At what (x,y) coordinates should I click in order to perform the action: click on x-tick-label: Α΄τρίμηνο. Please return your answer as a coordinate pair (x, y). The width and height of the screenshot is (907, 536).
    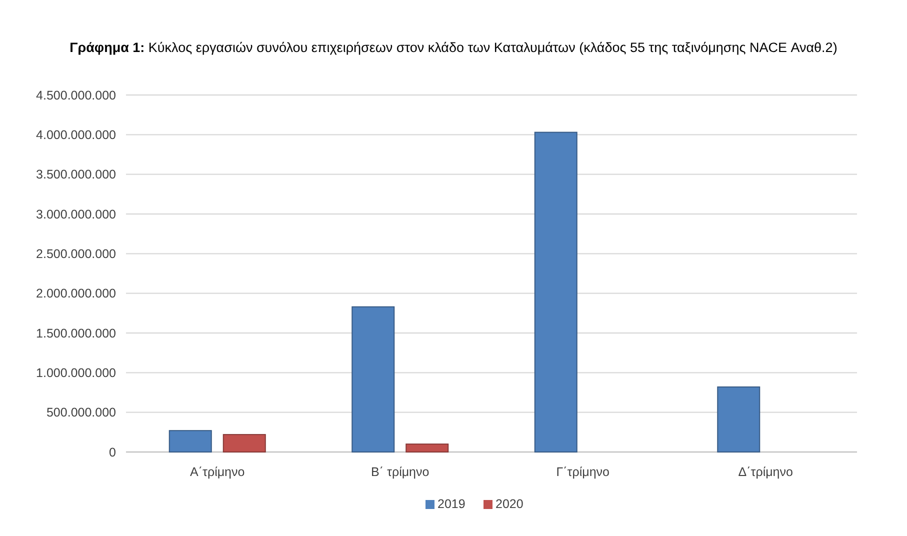
    Looking at the image, I should click on (217, 472).